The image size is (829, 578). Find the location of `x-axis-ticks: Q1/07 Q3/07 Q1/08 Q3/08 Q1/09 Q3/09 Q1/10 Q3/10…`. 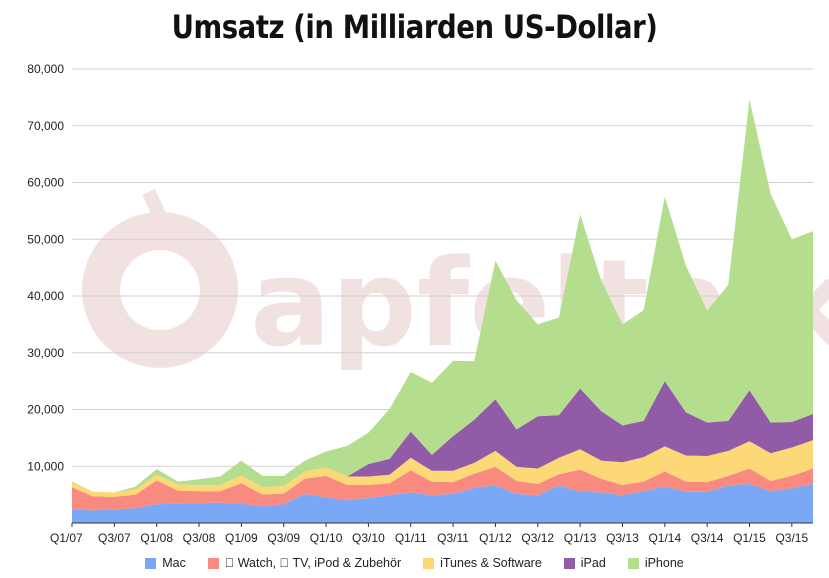

x-axis-ticks: Q1/07 Q3/07 Q1/08 Q3/08 Q1/09 Q3/09 Q1/10 Q3/10… is located at coordinates (429, 534).